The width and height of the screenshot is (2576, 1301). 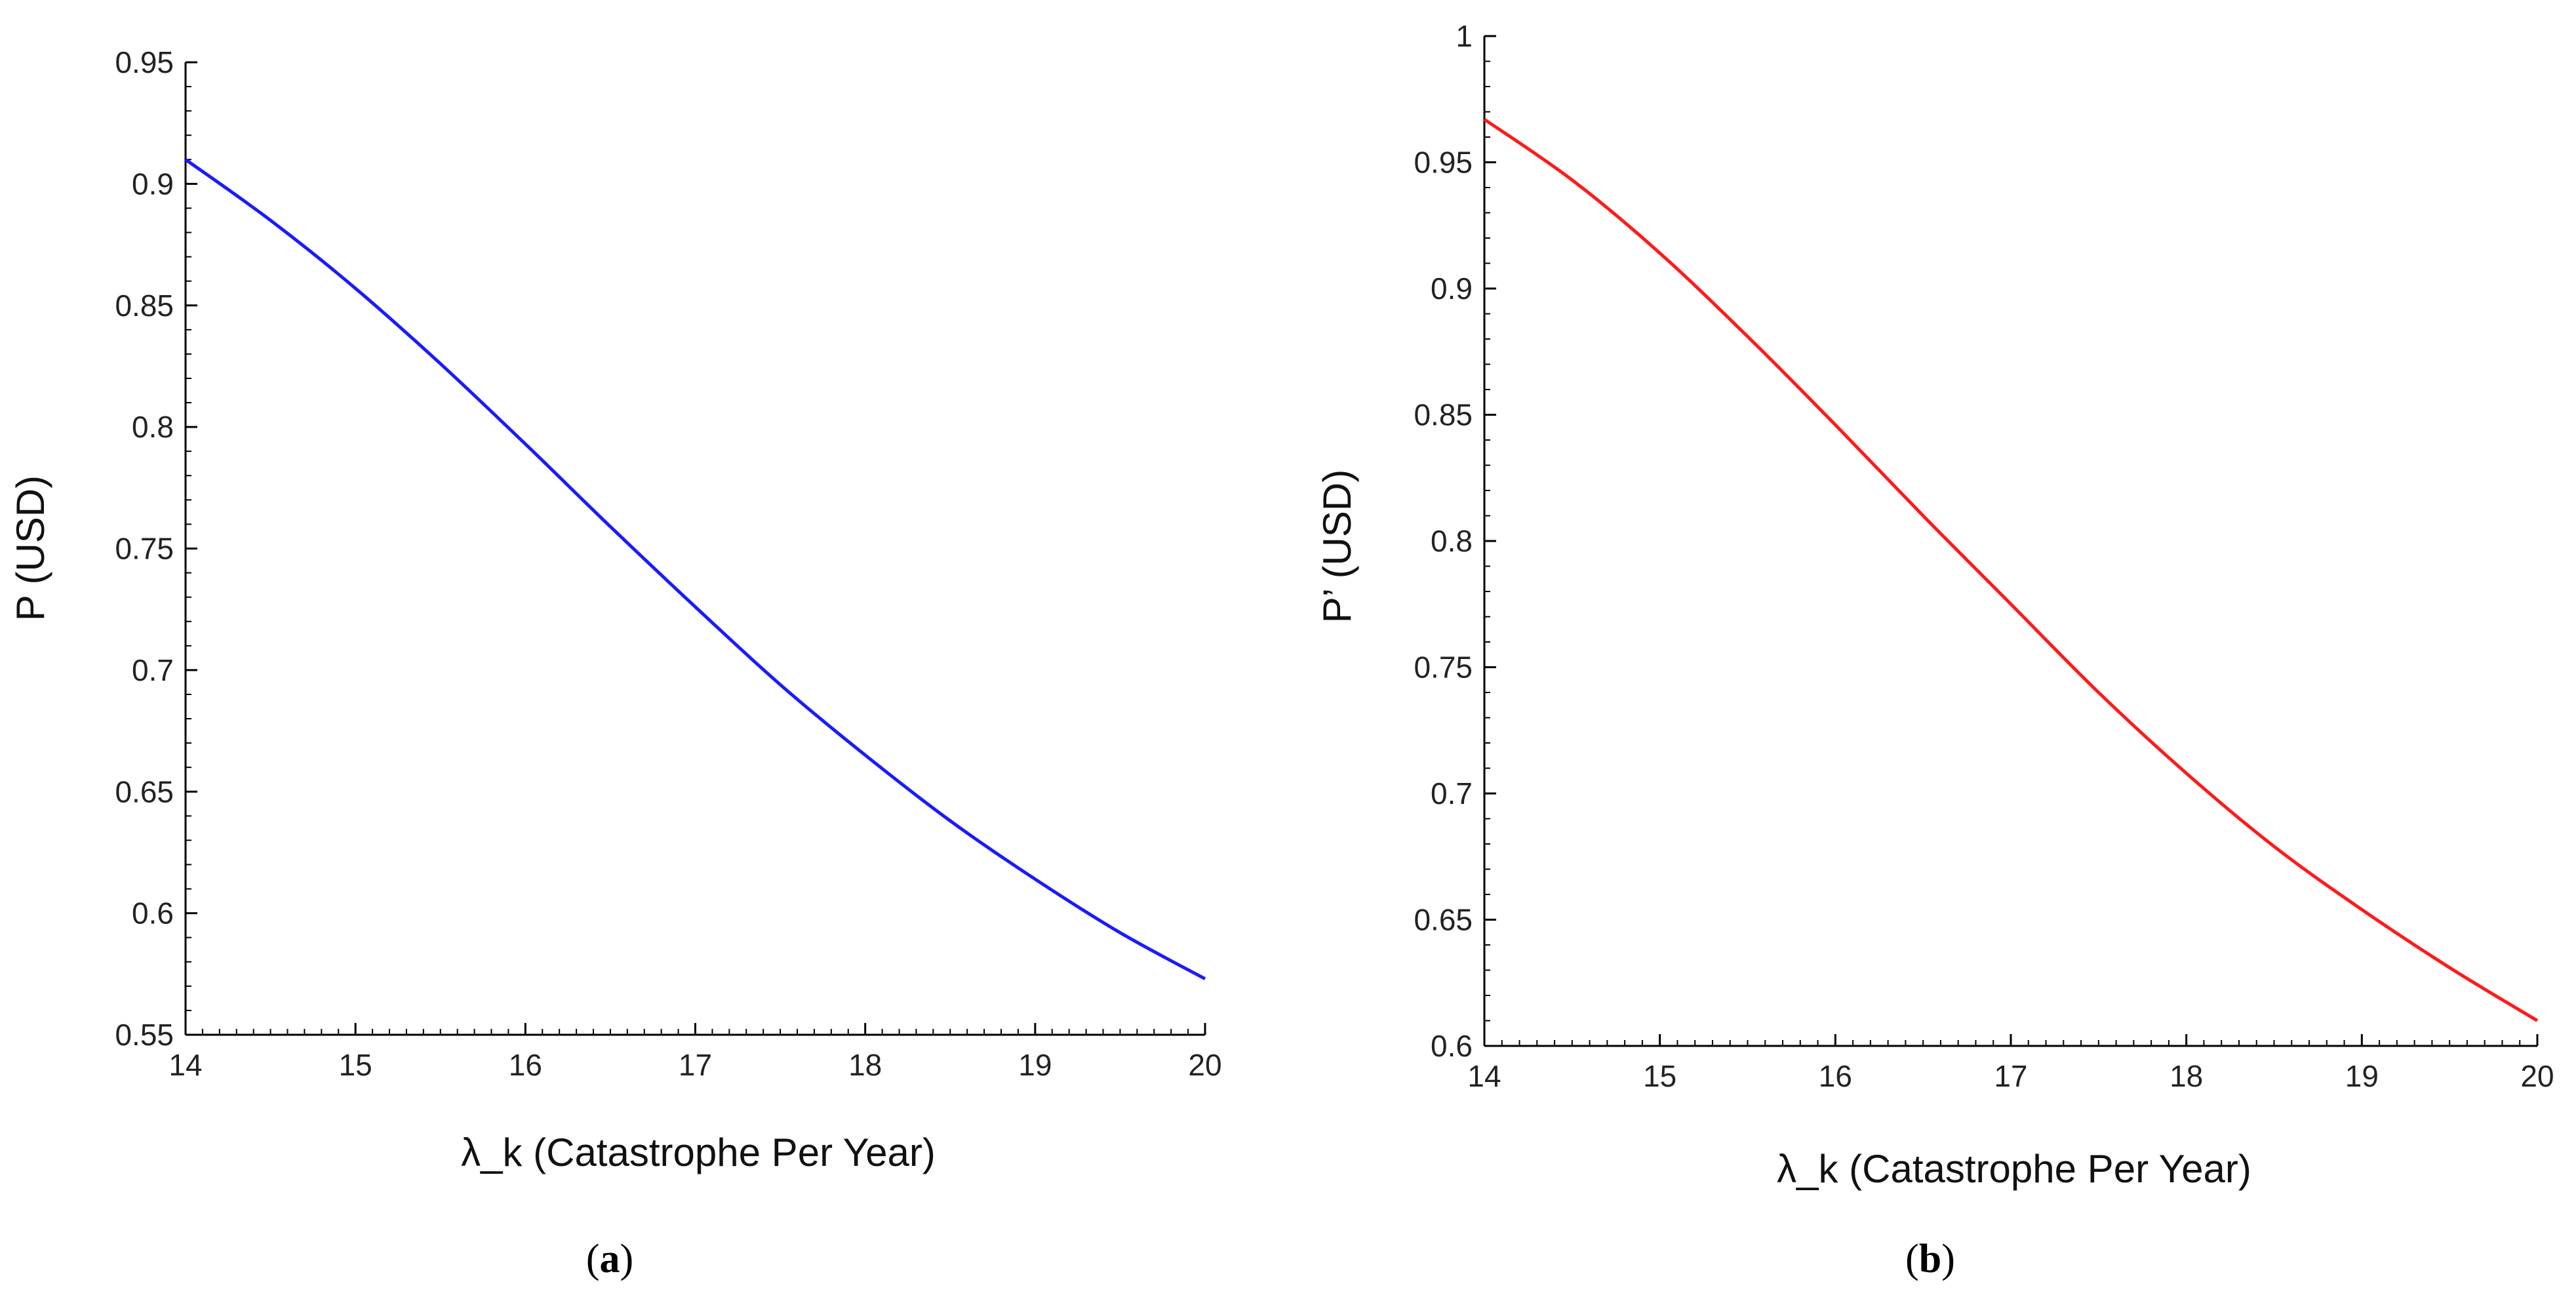 What do you see at coordinates (1659, 1076) in the screenshot?
I see `x-tick-label-b: 15` at bounding box center [1659, 1076].